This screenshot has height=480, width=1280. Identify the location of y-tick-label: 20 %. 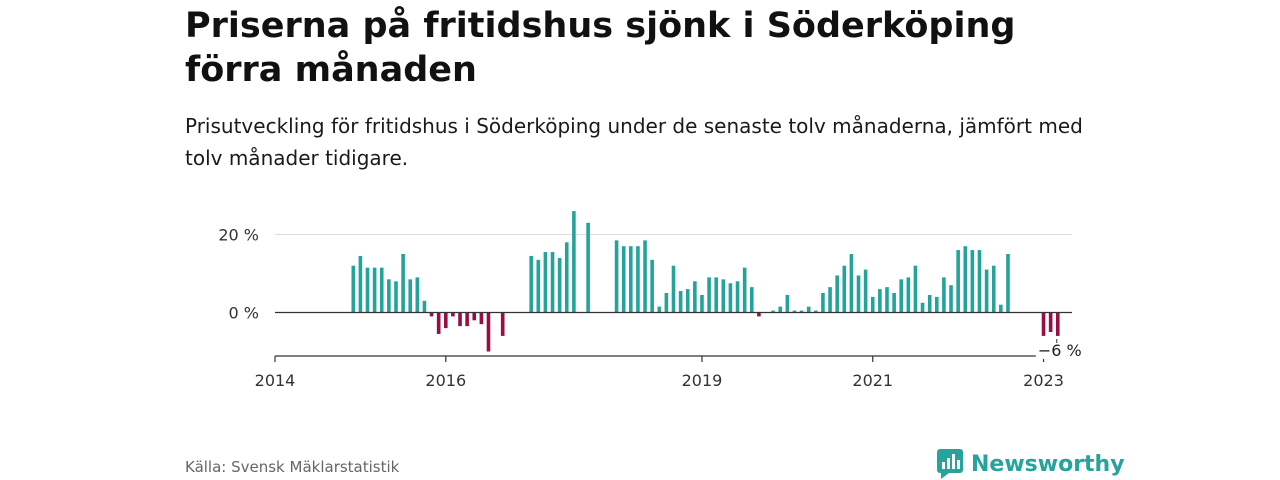
(238, 235).